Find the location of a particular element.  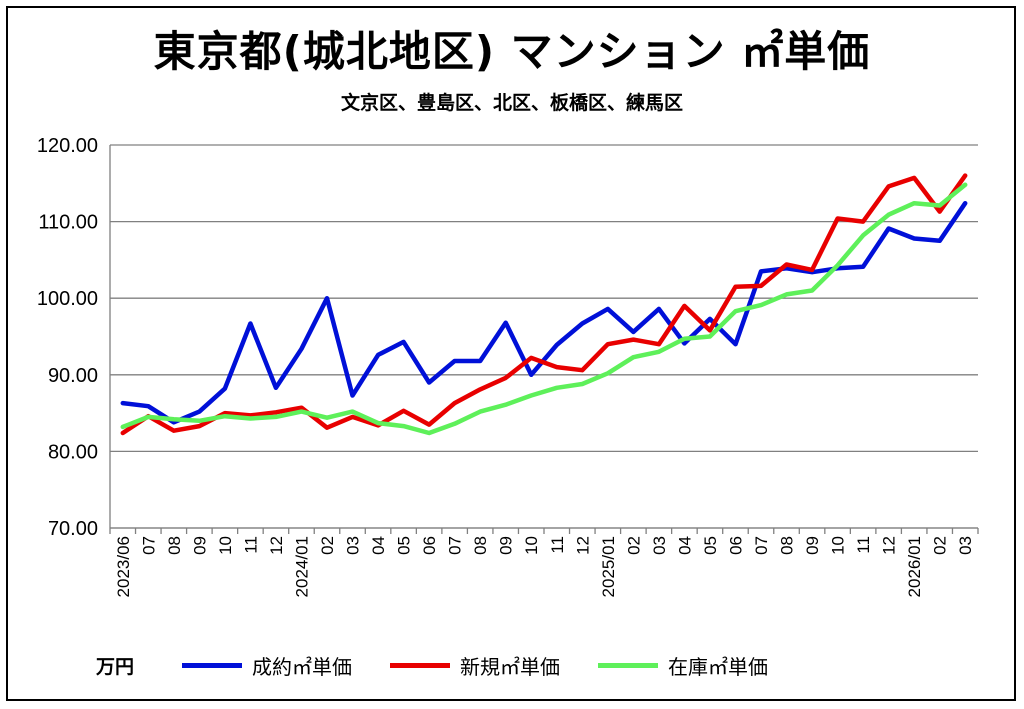

y-tick-label: 100.00 is located at coordinates (67, 299).